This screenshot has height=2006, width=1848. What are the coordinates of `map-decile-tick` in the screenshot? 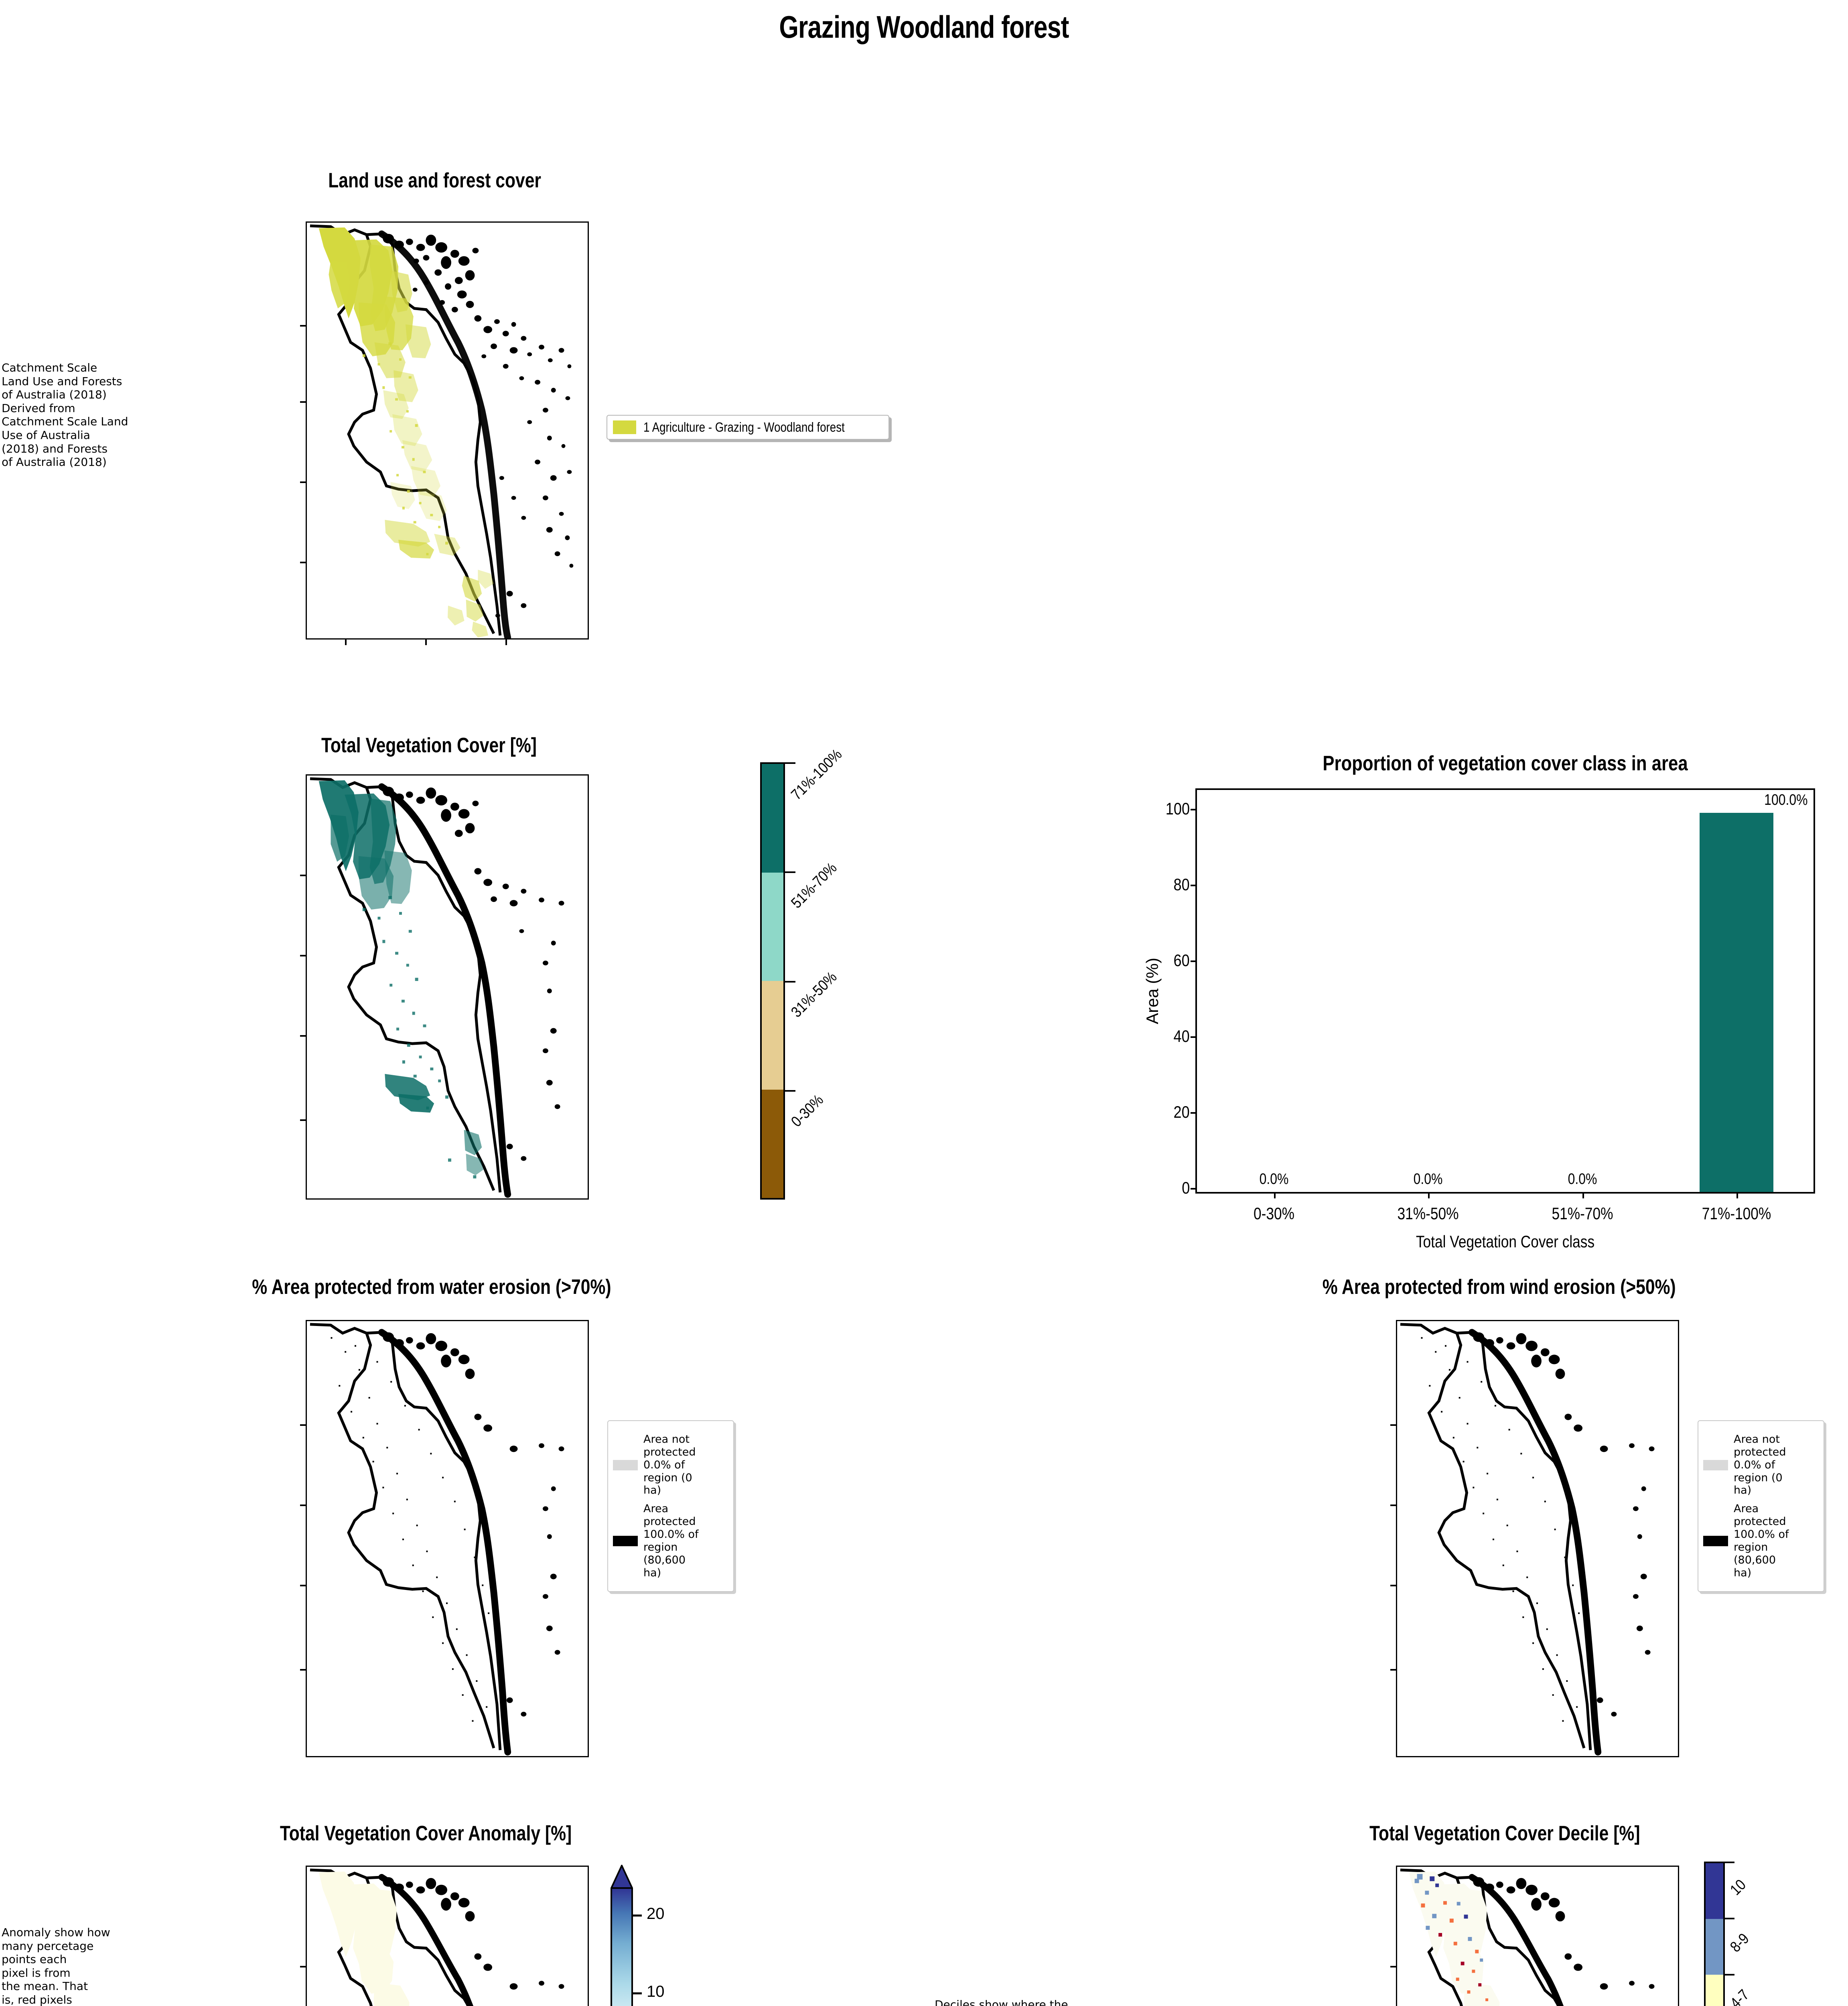 It's located at (1393, 1966).